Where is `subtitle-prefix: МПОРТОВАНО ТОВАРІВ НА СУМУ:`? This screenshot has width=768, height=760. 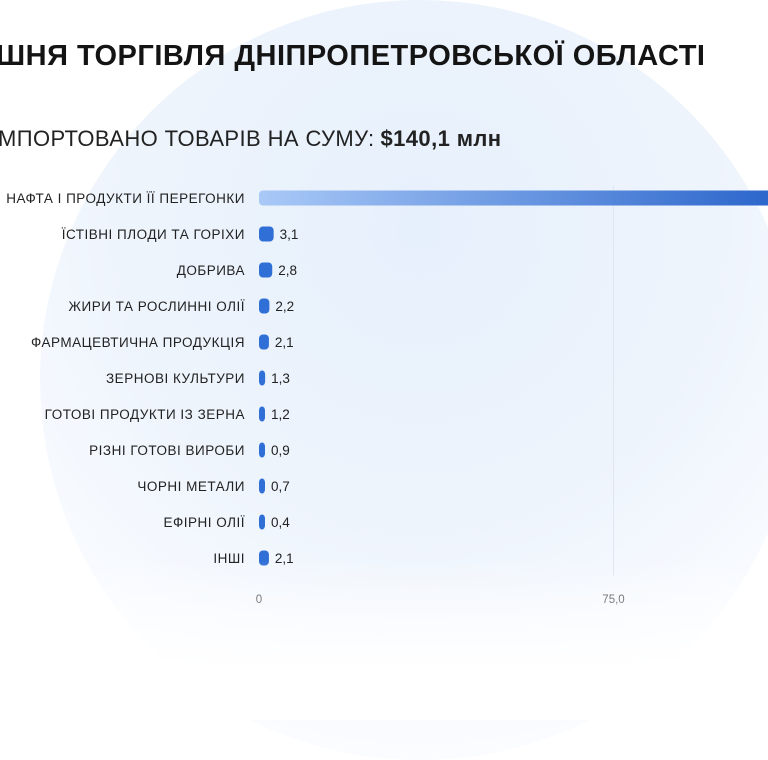
subtitle-prefix: МПОРТОВАНО ТОВАРІВ НА СУМУ: is located at coordinates (187, 138).